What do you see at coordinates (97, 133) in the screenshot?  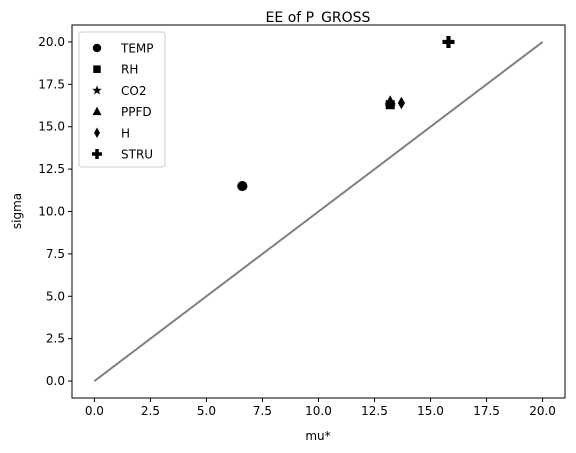 I see `legend-marker-h` at bounding box center [97, 133].